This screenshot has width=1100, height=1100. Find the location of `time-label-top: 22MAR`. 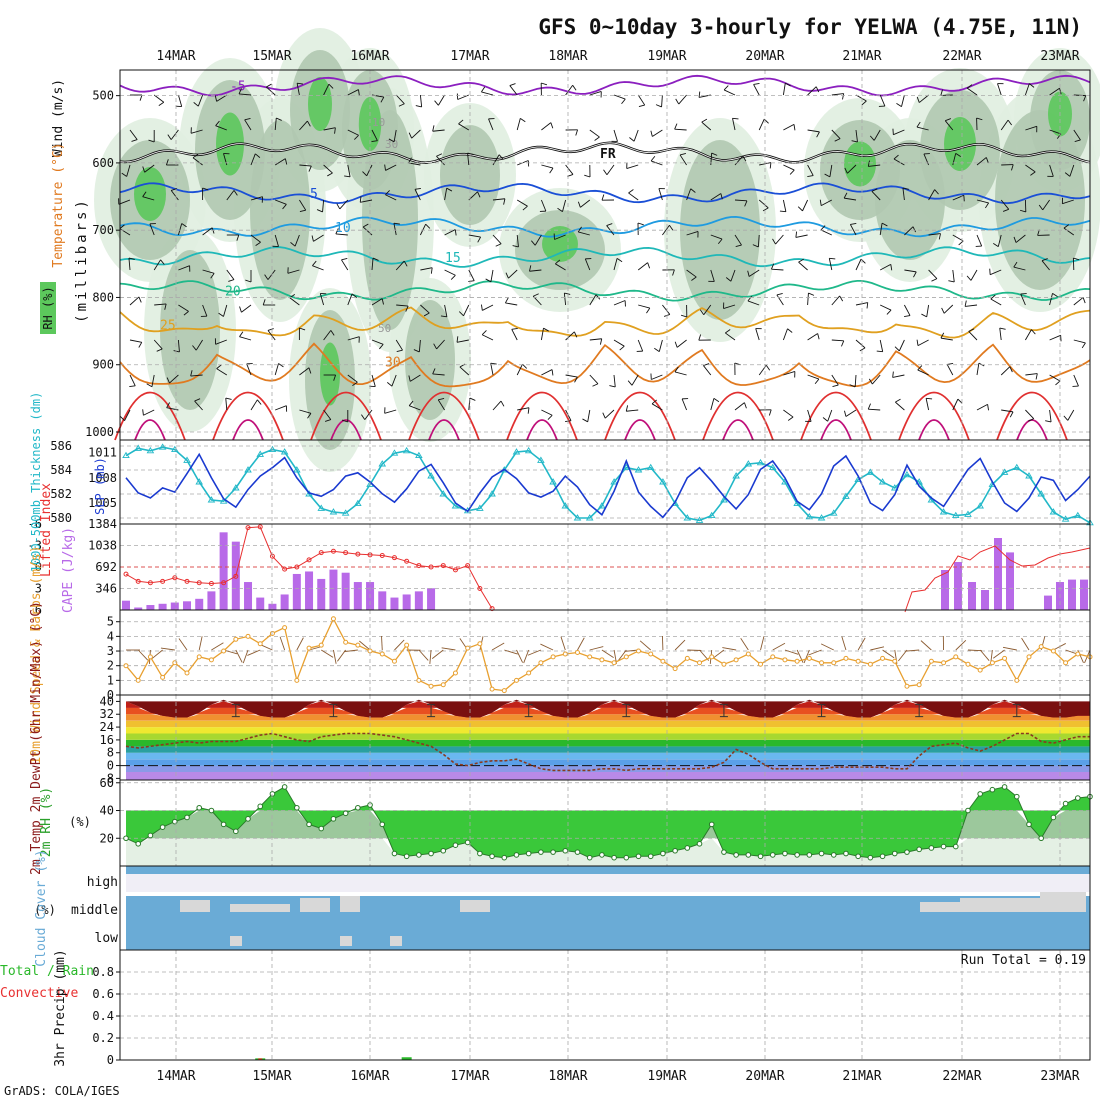

time-label-top: 22MAR is located at coordinates (961, 56).